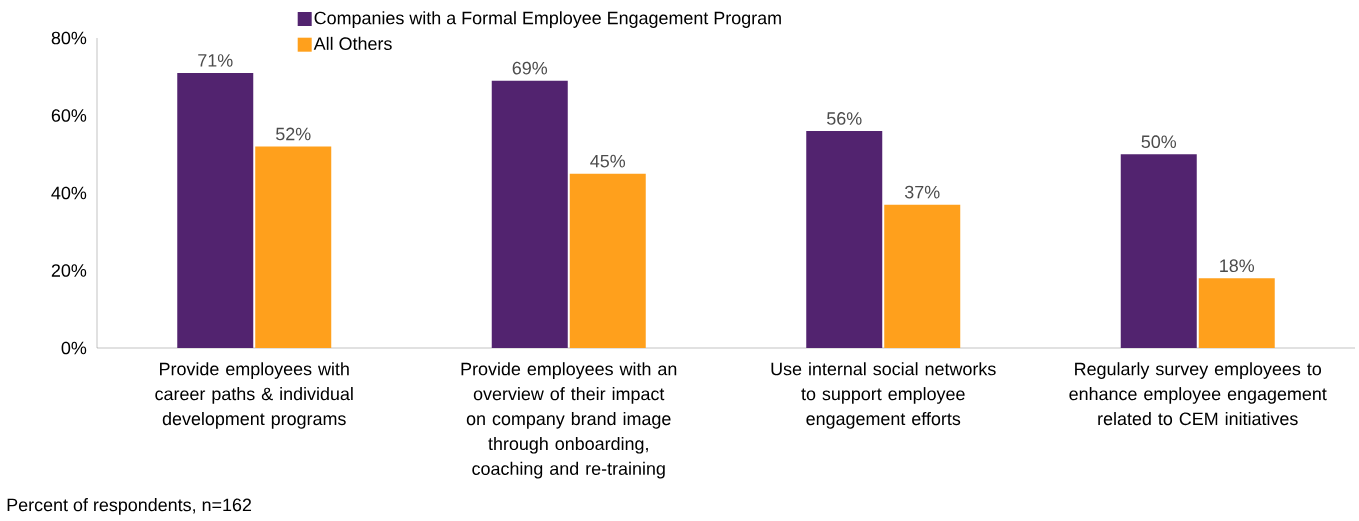 This screenshot has width=1359, height=521. What do you see at coordinates (547, 19) in the screenshot?
I see `legend-label: Companies with a Formal Employee Engagement Program` at bounding box center [547, 19].